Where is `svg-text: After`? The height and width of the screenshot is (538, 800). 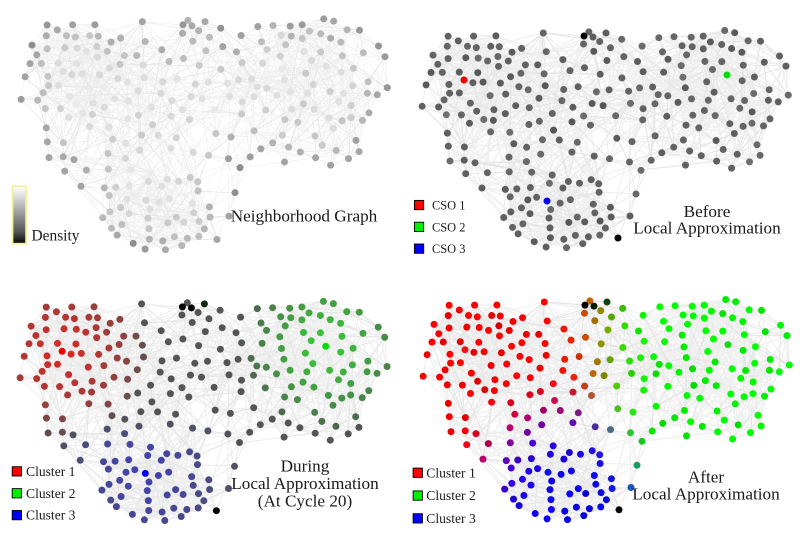 svg-text: After is located at coordinates (706, 477).